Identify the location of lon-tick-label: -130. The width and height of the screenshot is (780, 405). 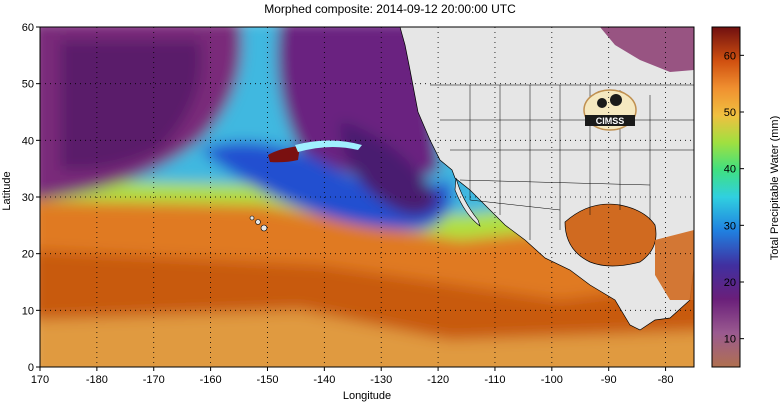
(381, 380).